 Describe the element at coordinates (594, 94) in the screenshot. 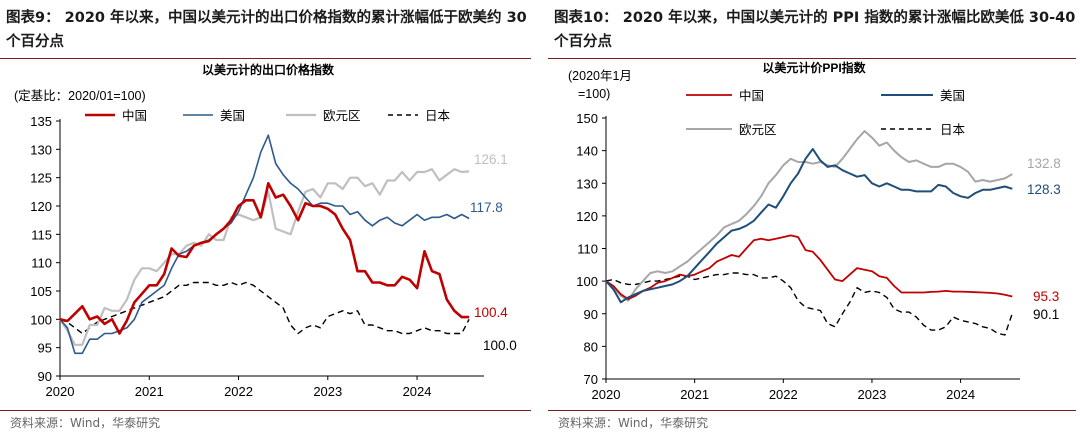

I see `y-axis-unit-label-cont: =100)` at that location.